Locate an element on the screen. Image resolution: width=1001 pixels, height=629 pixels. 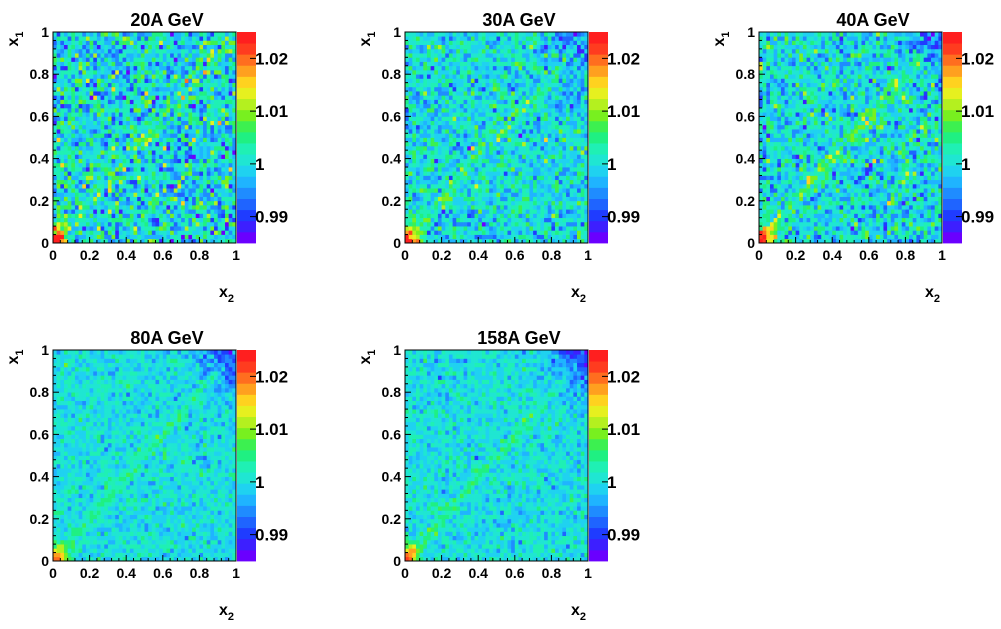
y-axis: 00.20.40.60.81 is located at coordinates (44, 137).